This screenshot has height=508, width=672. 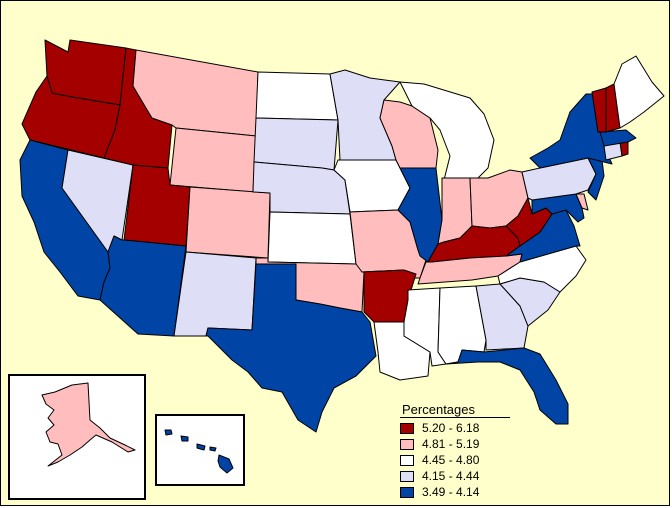 I want to click on state-co, so click(x=228, y=222).